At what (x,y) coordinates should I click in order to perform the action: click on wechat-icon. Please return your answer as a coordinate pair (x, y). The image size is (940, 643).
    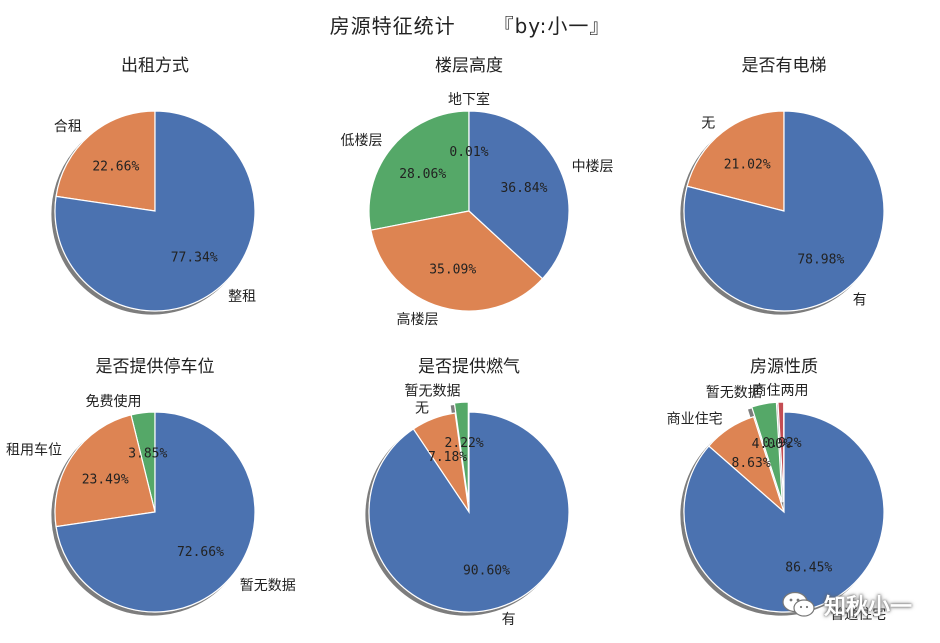
    Looking at the image, I should click on (798, 604).